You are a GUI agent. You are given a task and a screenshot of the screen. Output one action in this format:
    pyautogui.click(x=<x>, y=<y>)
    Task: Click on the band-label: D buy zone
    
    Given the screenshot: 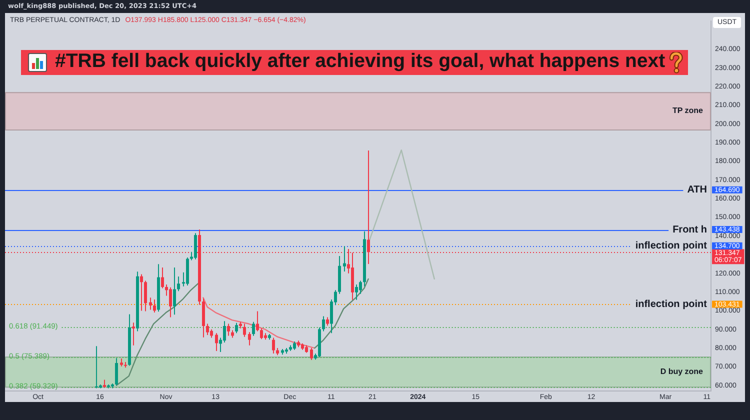 What is the action you would take?
    pyautogui.click(x=682, y=371)
    